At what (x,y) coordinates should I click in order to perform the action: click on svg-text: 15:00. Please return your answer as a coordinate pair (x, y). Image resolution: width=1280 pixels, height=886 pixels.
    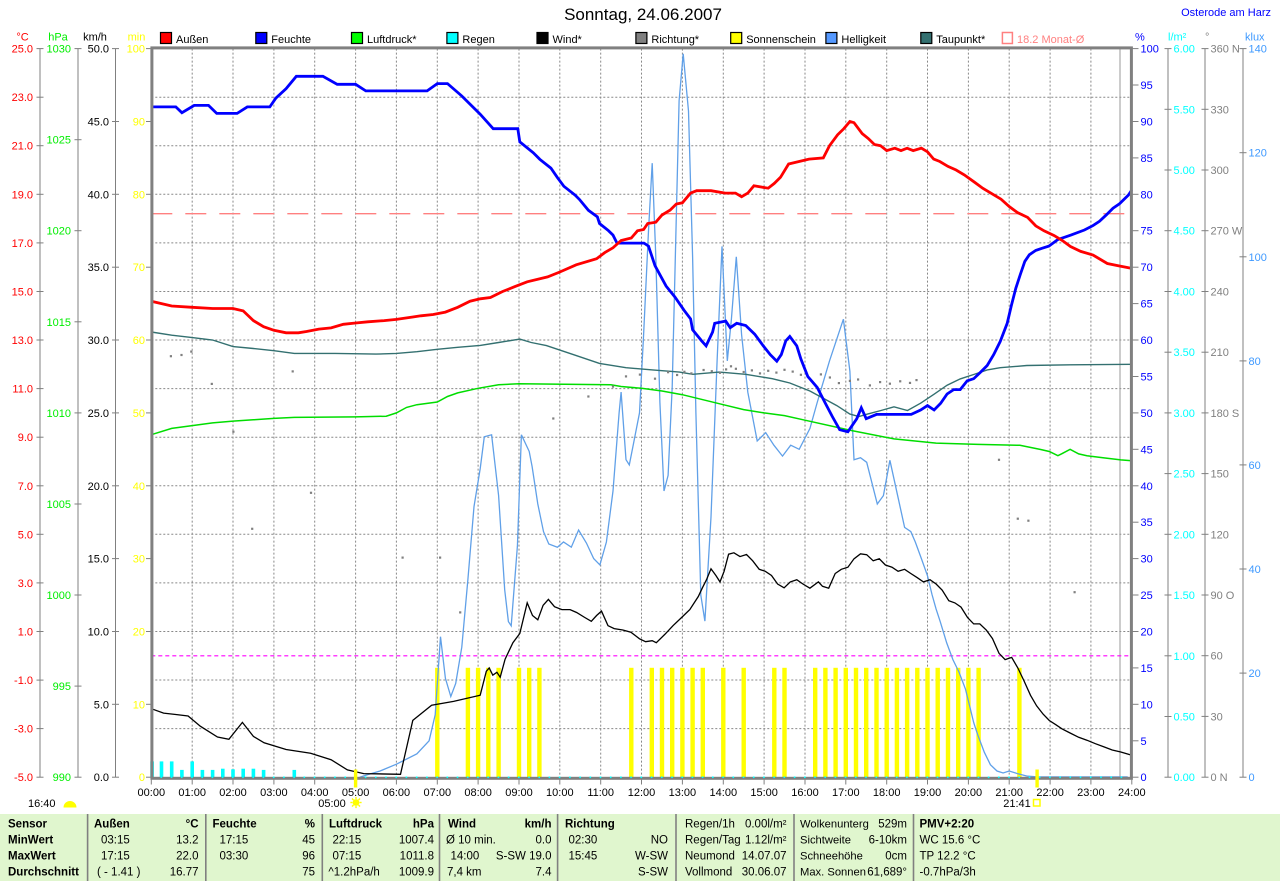
    Looking at the image, I should click on (764, 793).